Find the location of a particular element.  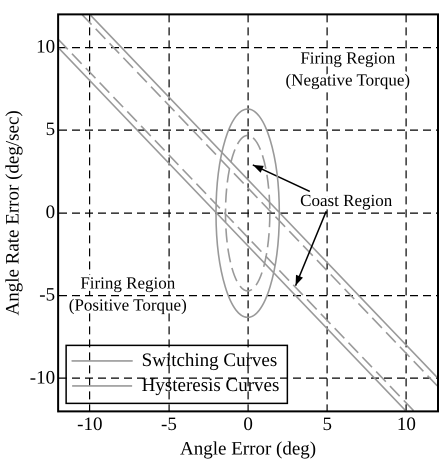

x-tick-label: 0 is located at coordinates (248, 424).